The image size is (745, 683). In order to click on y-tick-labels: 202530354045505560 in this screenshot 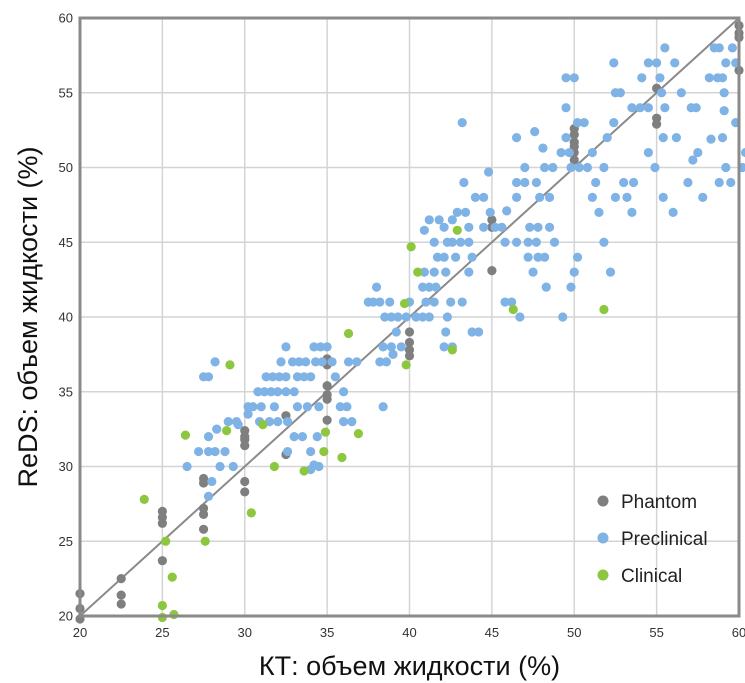, I will do `click(66, 317)`.